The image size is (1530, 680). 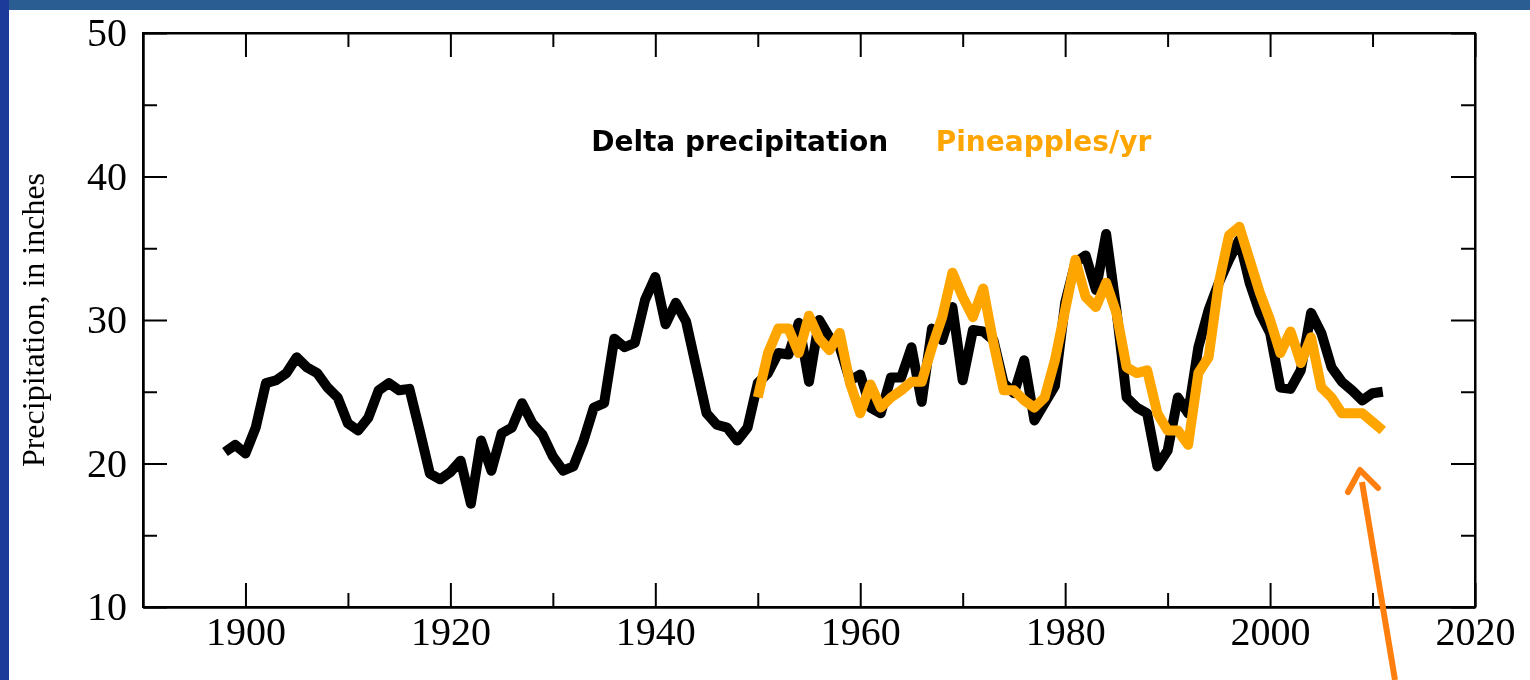 What do you see at coordinates (655, 632) in the screenshot?
I see `x-tick-label: 1940` at bounding box center [655, 632].